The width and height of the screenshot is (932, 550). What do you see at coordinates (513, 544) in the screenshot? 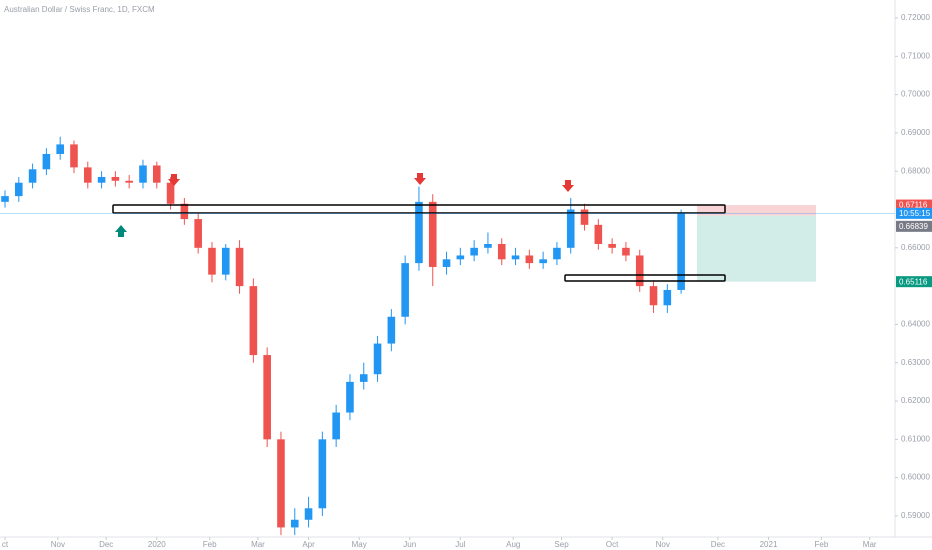
I see `x-tick-label: Aug` at bounding box center [513, 544].